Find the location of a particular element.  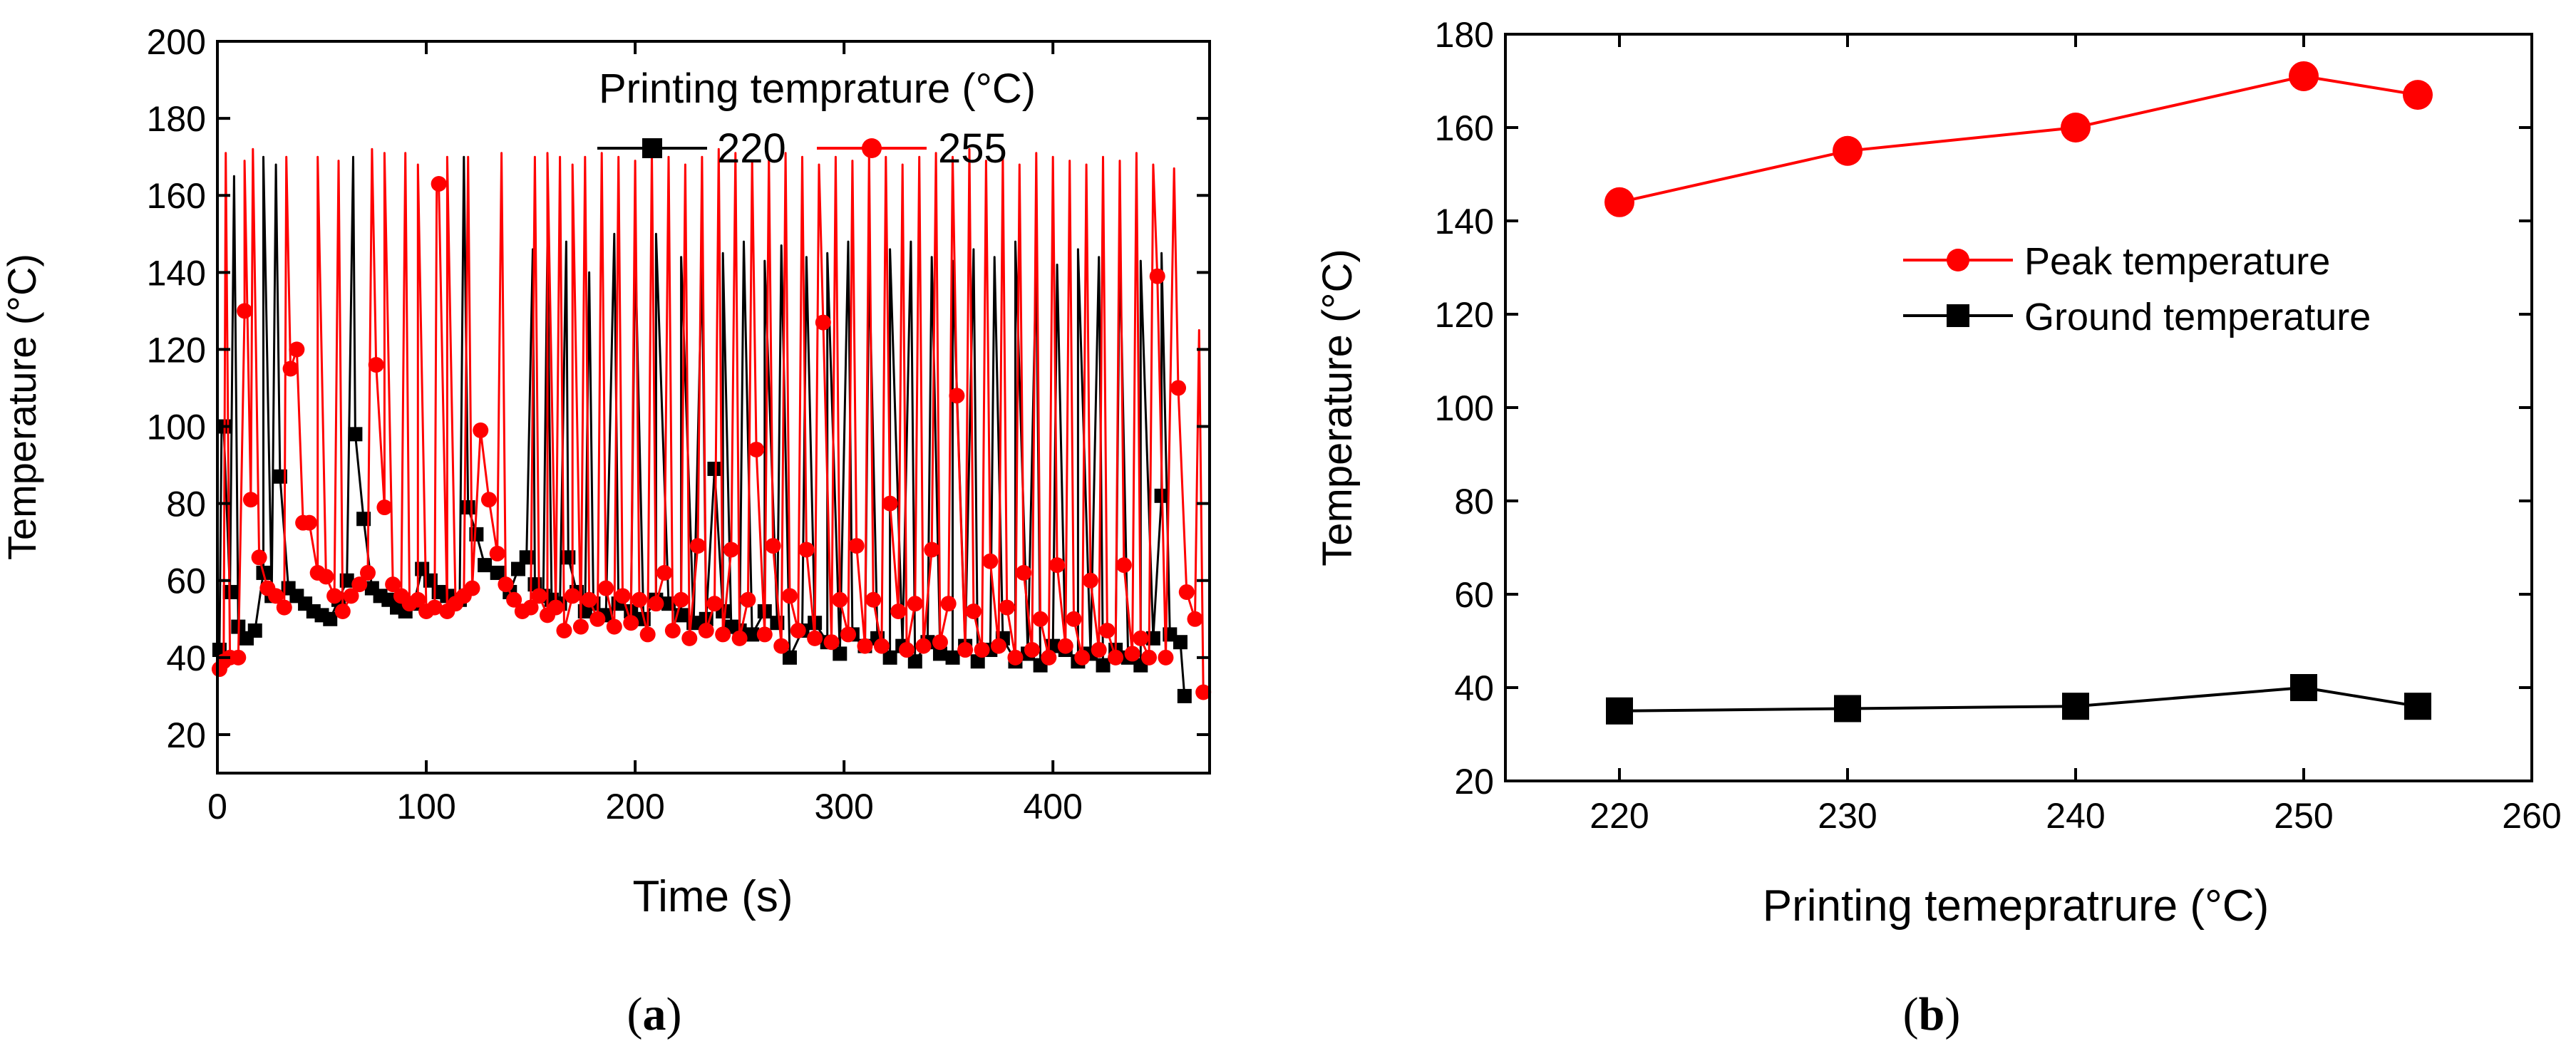

x-axis-label-a: Time (s) is located at coordinates (713, 896).